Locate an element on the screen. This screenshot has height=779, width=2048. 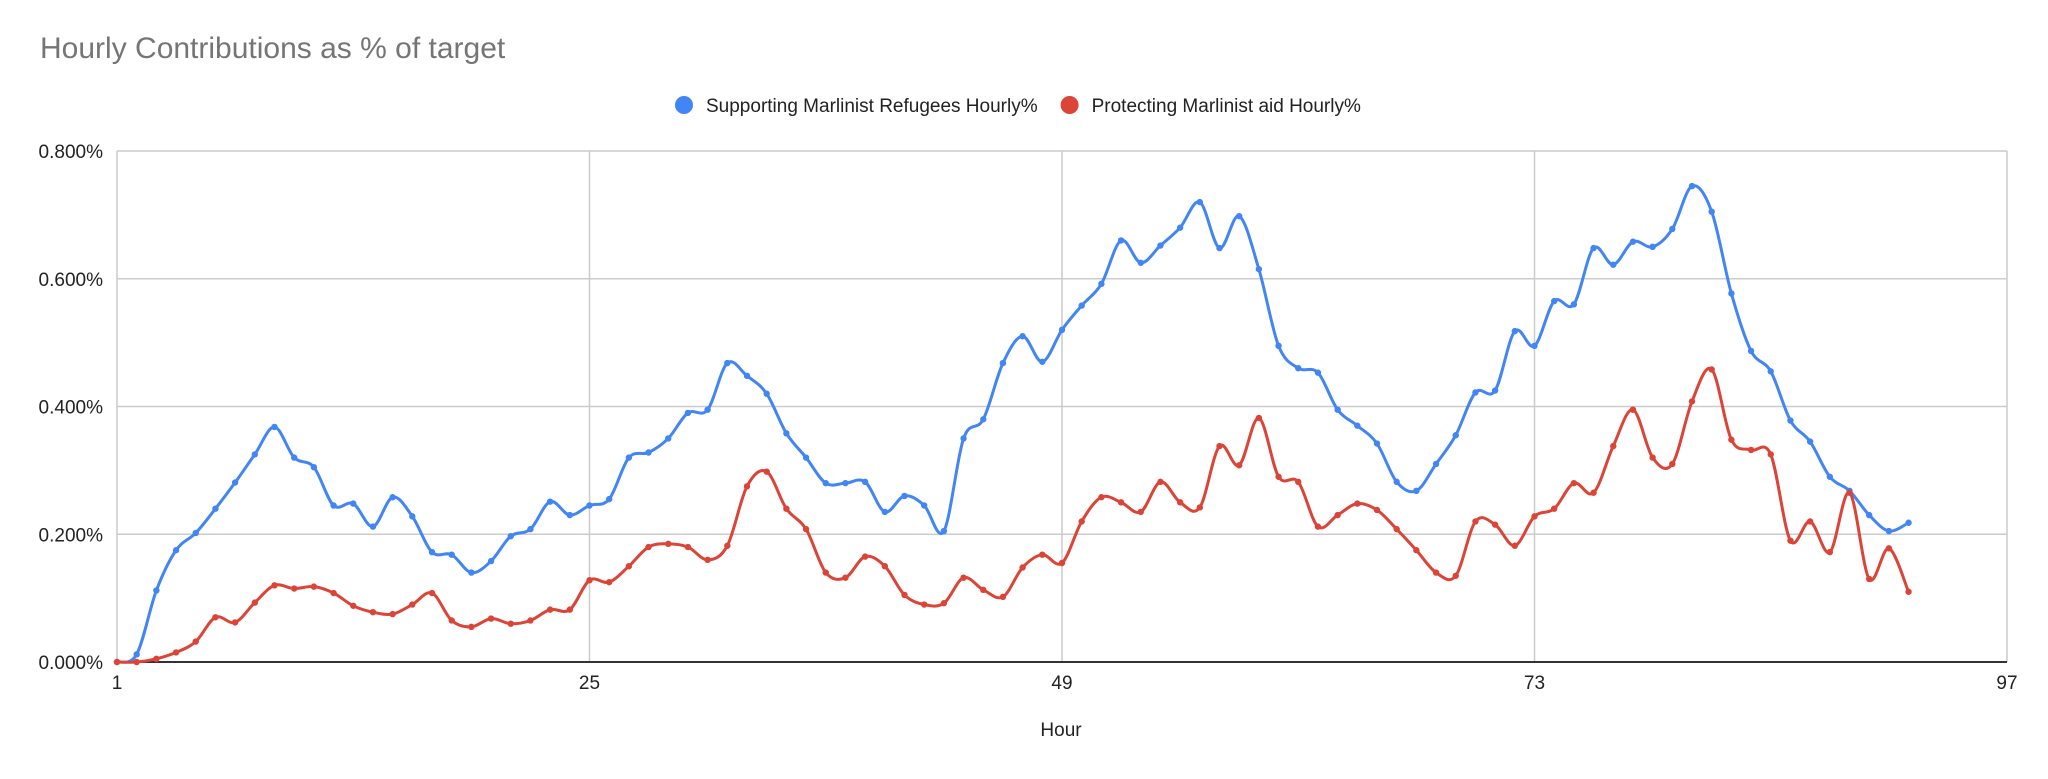
y-tick-label: 0.400% is located at coordinates (71, 408).